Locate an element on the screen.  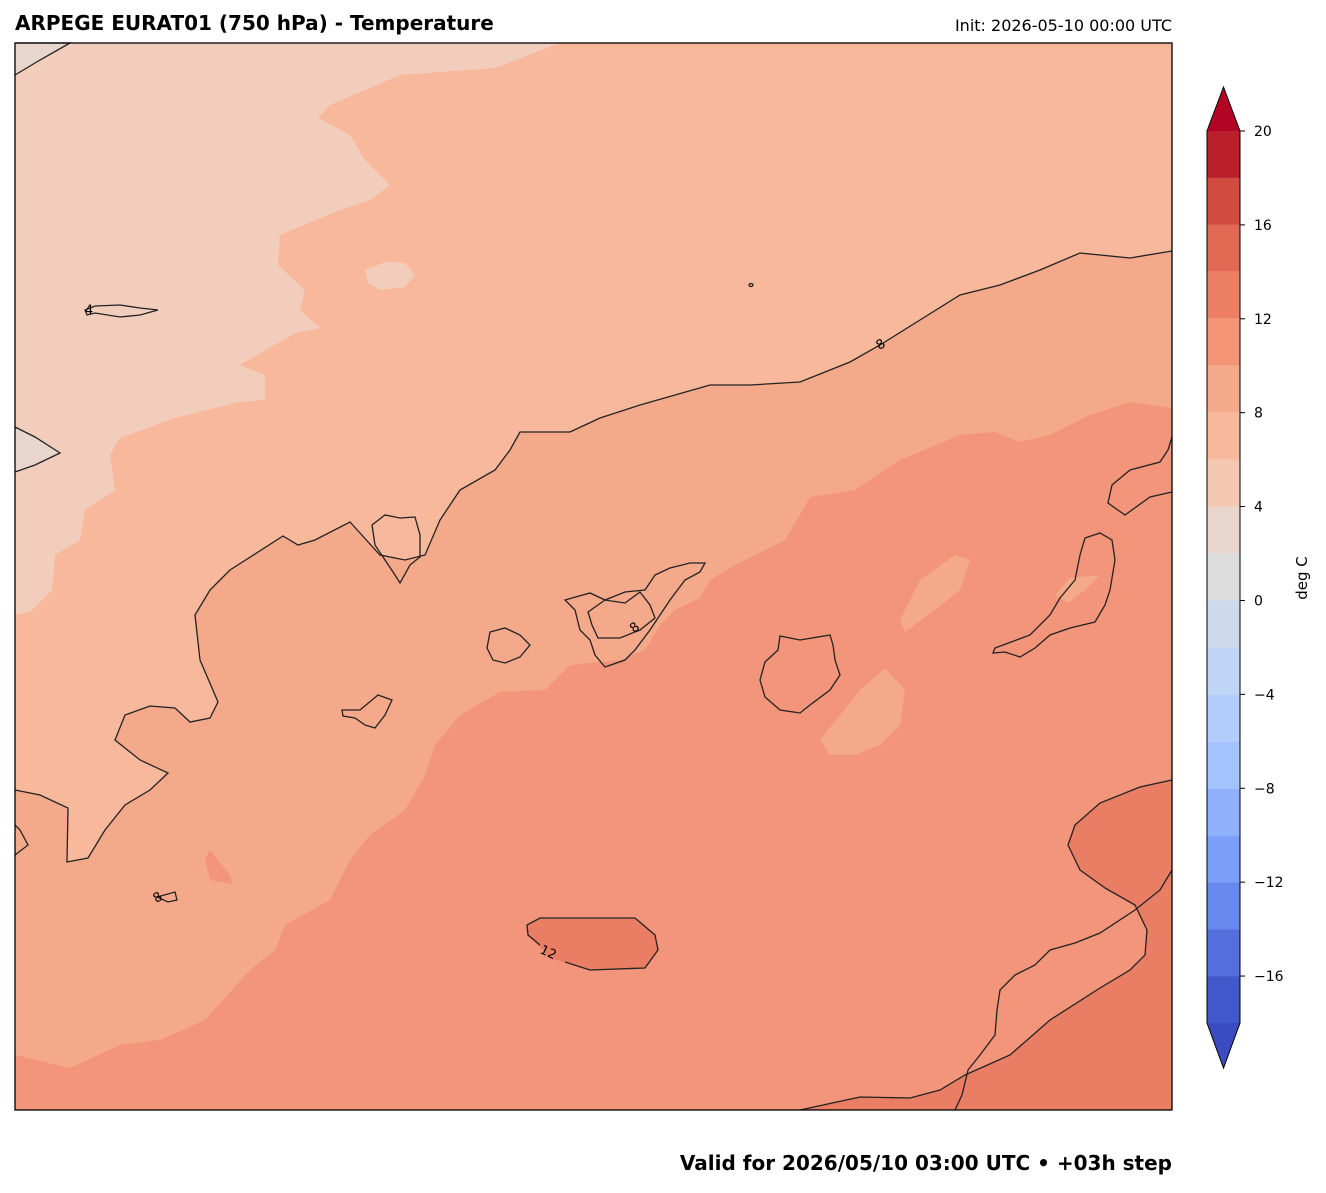
colorbar-tick-label: −16 is located at coordinates (1269, 977).